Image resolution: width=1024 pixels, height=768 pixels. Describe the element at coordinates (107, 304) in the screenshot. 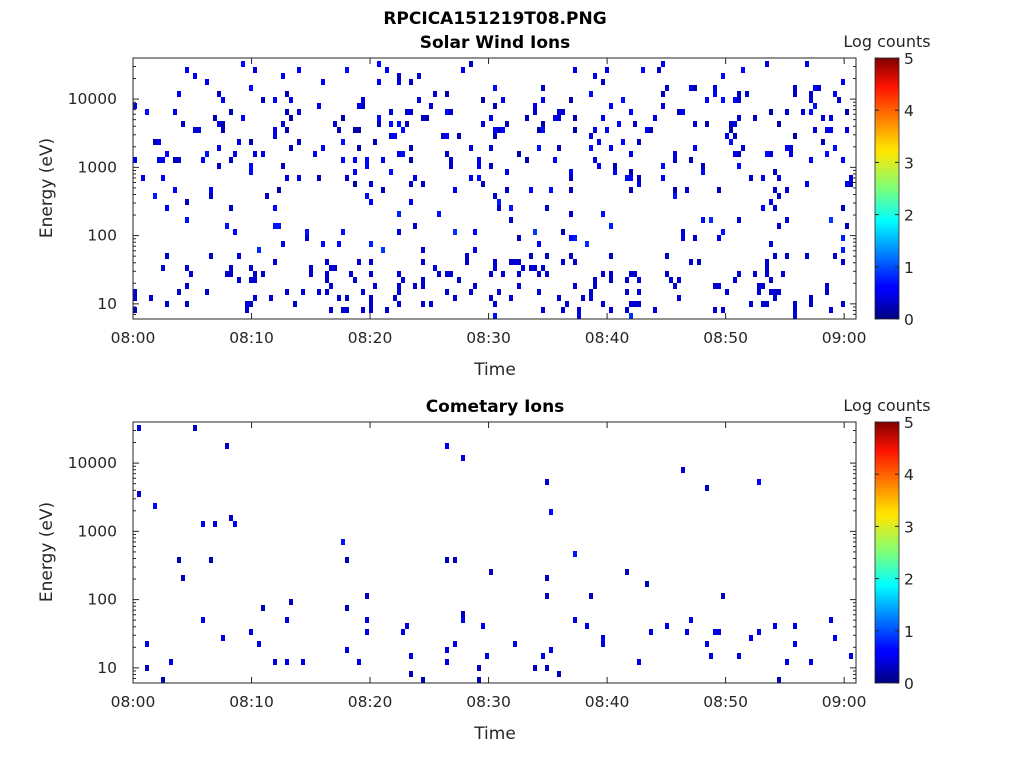

I see `y-tick-label: 10` at that location.